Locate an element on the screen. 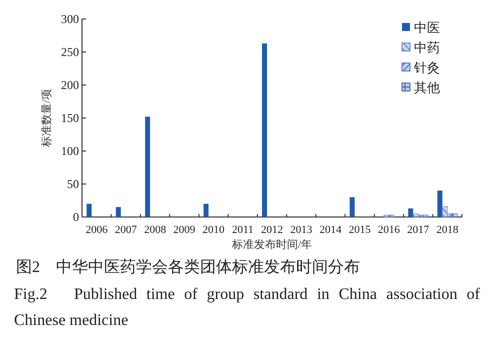 This screenshot has width=500, height=362. x-tick-label: 2011 is located at coordinates (243, 230).